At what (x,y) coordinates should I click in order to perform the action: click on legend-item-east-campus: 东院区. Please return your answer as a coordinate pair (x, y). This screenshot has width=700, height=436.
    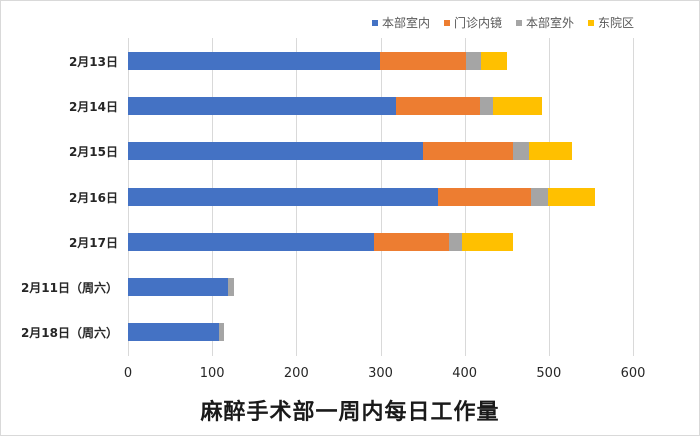
    Looking at the image, I should click on (611, 22).